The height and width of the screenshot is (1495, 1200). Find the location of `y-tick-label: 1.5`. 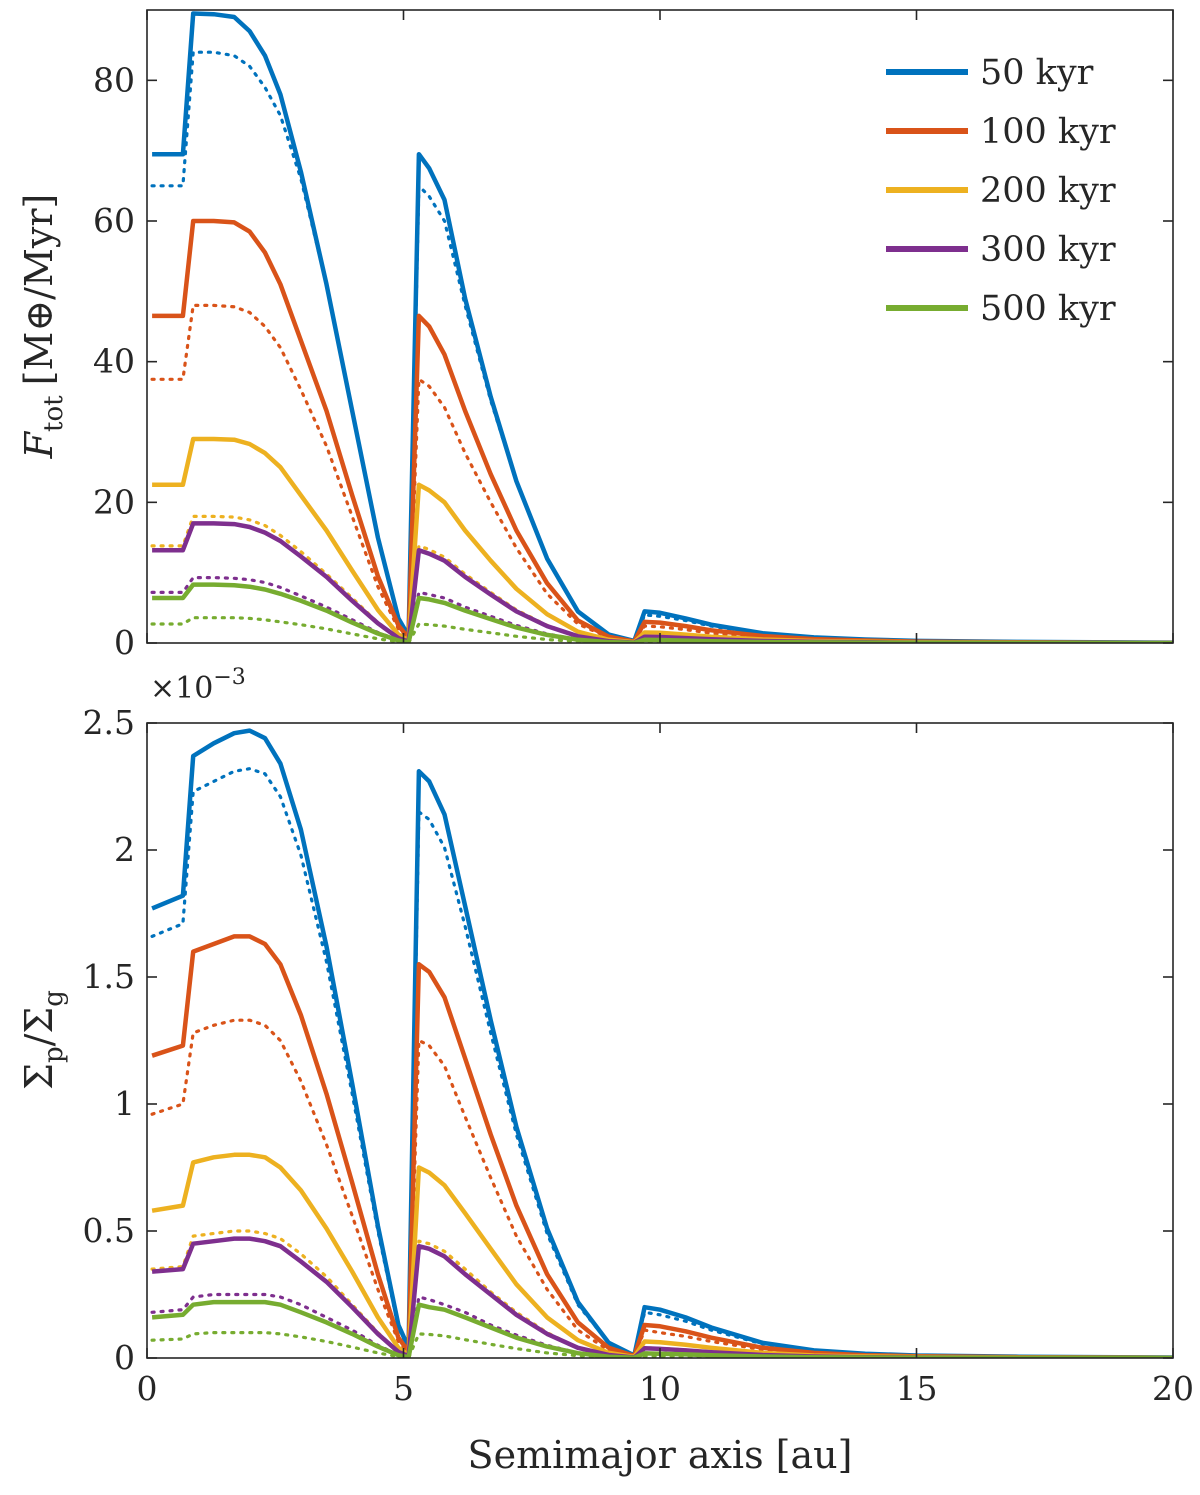

y-tick-label: 1.5 is located at coordinates (109, 976).